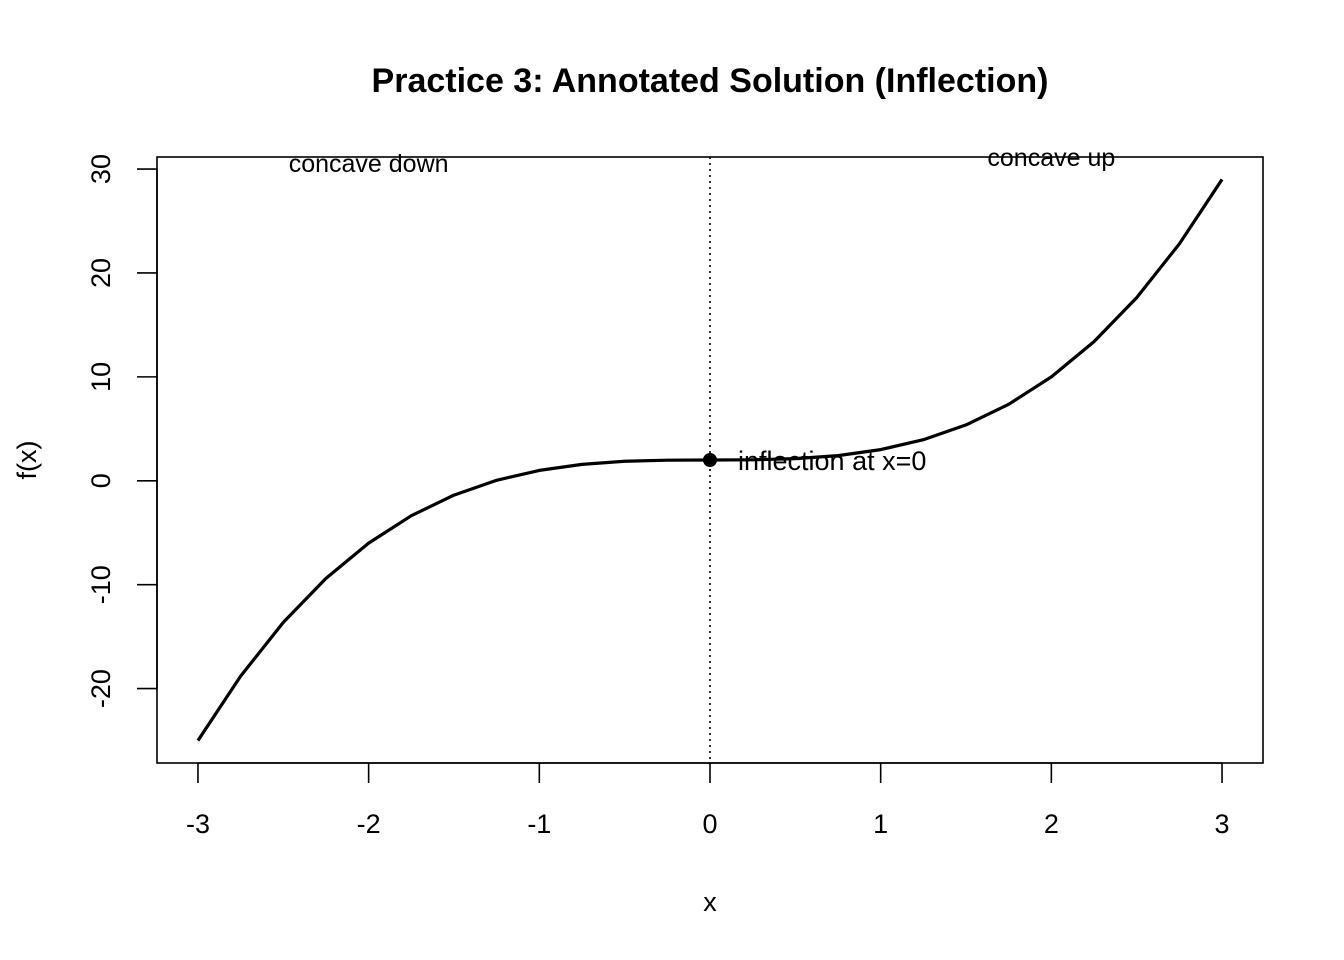 The width and height of the screenshot is (1344, 960). Describe the element at coordinates (709, 824) in the screenshot. I see `x-tick-label: 0` at that location.